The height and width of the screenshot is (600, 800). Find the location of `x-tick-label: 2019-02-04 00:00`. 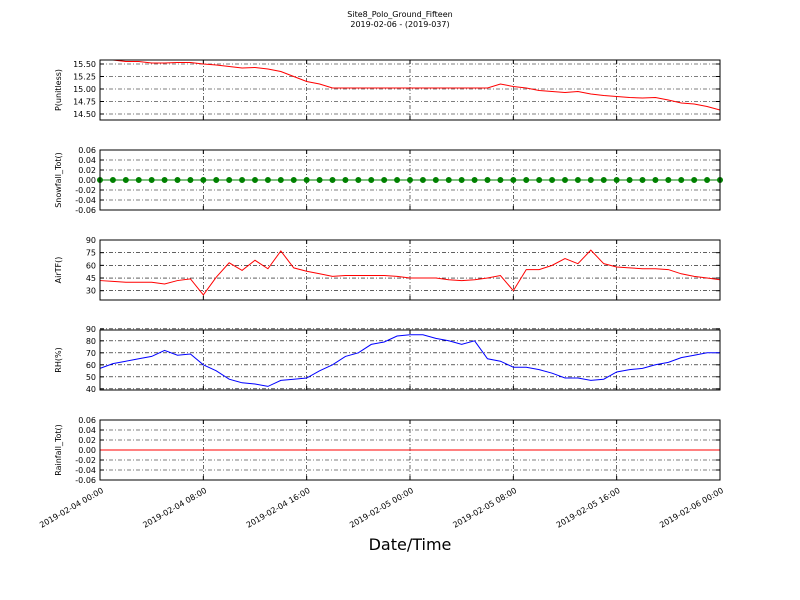

x-tick-label: 2019-02-04 00:00 is located at coordinates (71, 508).